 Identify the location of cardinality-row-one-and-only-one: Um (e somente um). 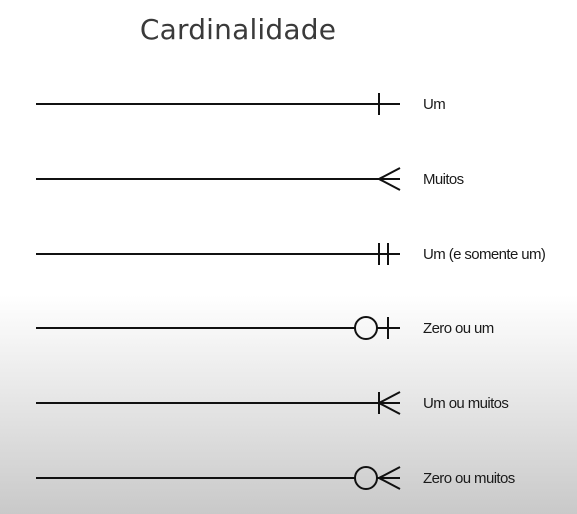
(291, 254).